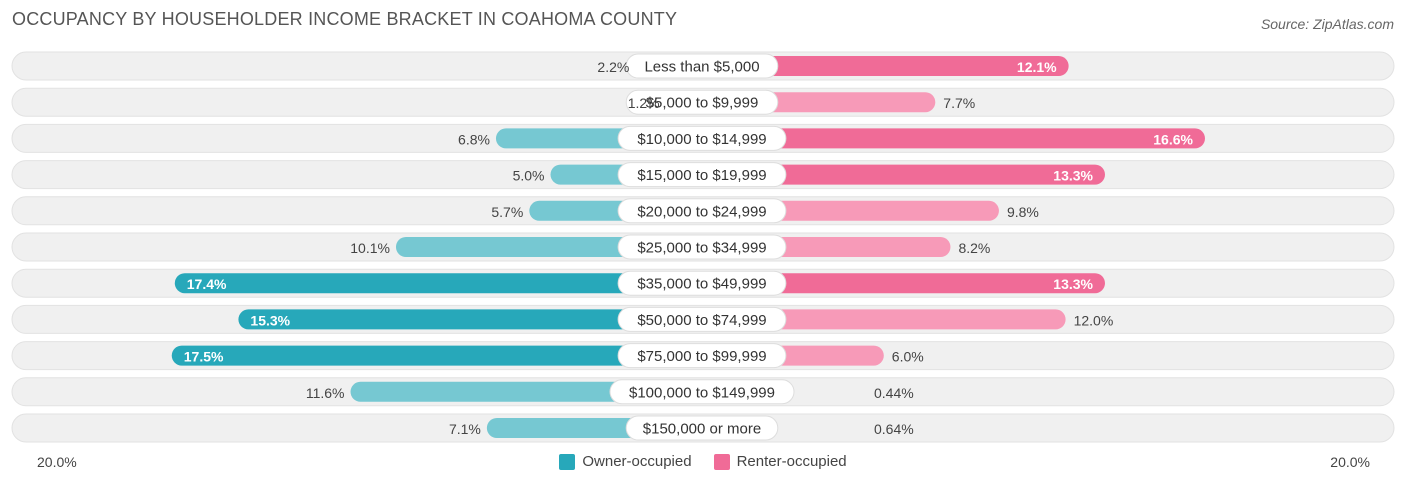 This screenshot has height=486, width=1406. I want to click on legend-swatch-owner, so click(567, 461).